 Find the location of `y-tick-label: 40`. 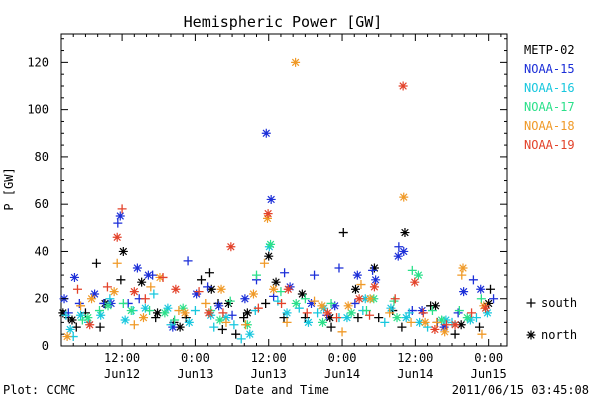

y-tick-label: 40 is located at coordinates (42, 251).